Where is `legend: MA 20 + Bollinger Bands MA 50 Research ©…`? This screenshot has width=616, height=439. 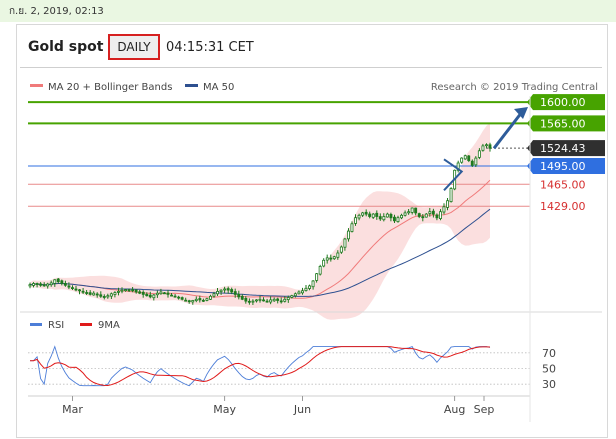 legend: MA 20 + Bollinger Bands MA 50 Research ©… is located at coordinates (314, 87).